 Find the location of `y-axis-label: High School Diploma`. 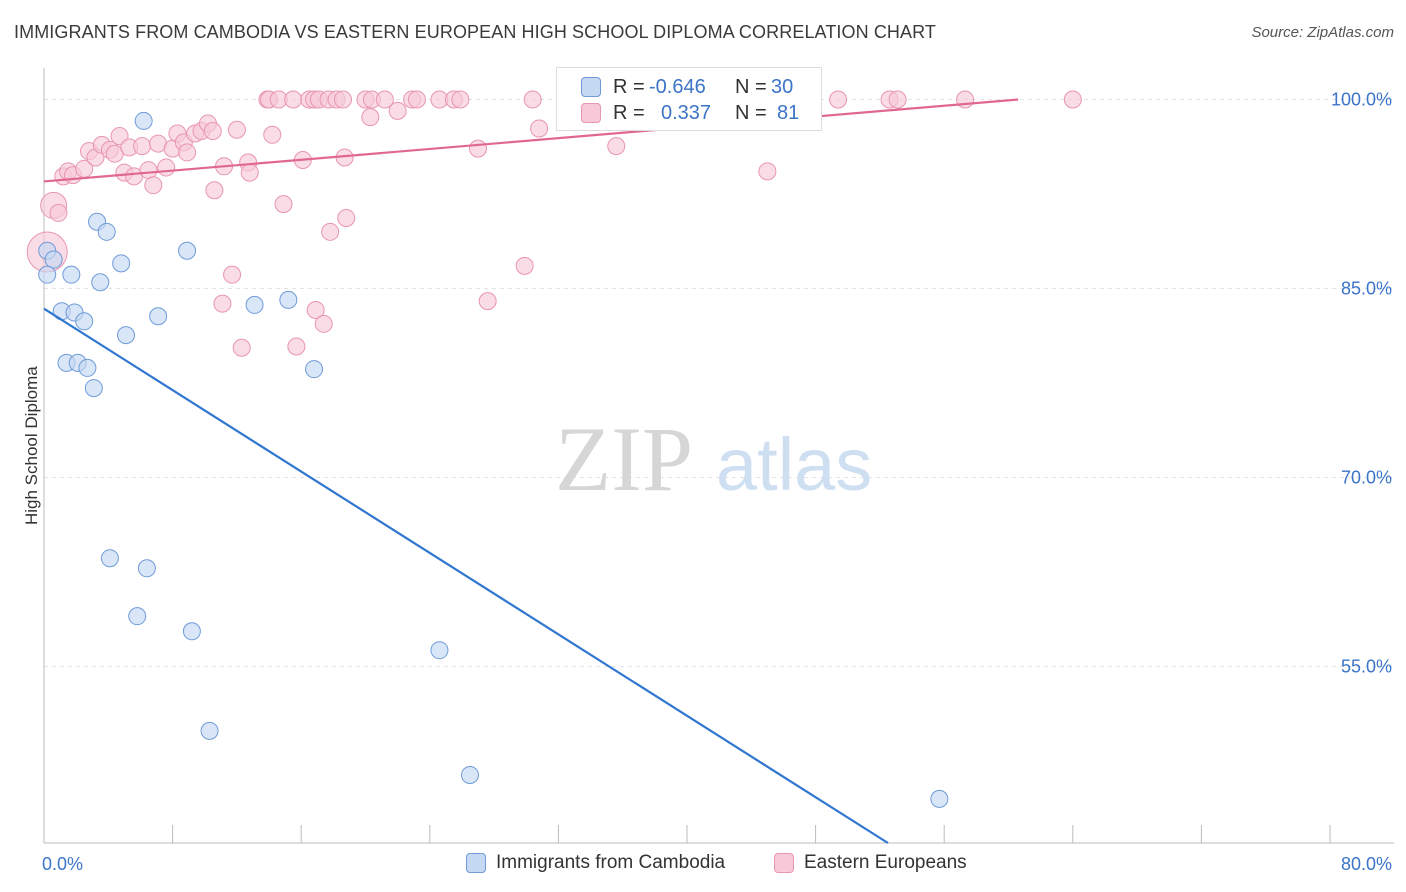

y-axis-label: High School Diploma is located at coordinates (31, 445).